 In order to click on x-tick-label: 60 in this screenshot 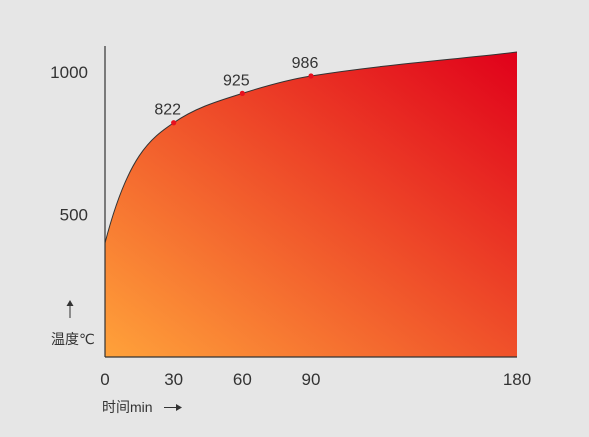, I will do `click(242, 379)`.